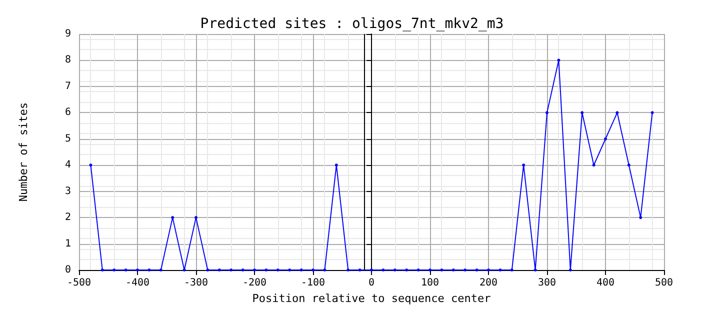 This screenshot has height=328, width=704. Describe the element at coordinates (67, 34) in the screenshot. I see `y-tick-label: 9` at that location.